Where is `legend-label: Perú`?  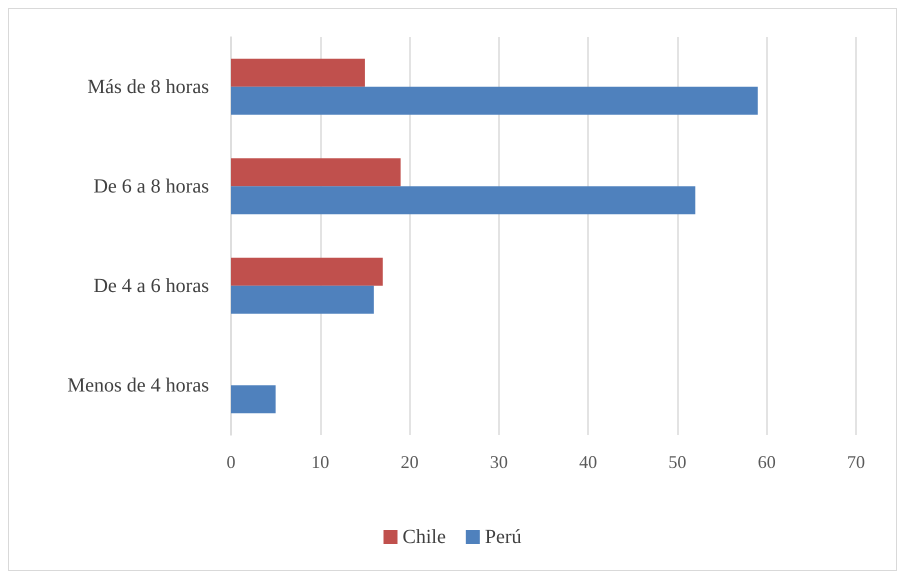
legend-label: Perú is located at coordinates (503, 537).